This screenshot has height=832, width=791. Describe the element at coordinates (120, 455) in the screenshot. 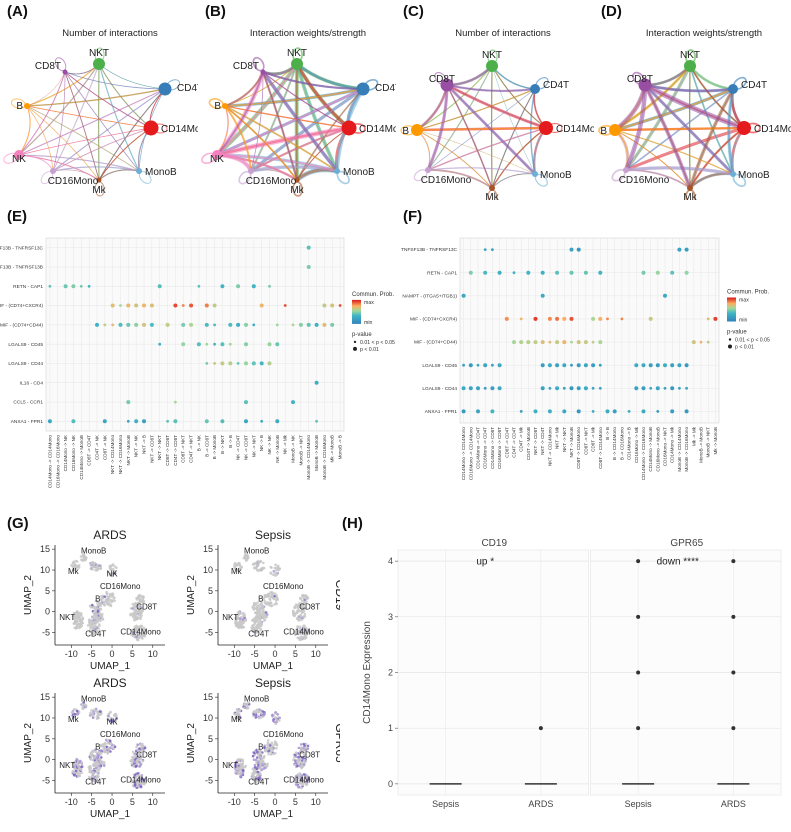

I see `x-tick-label: NKT -> CD16Mono` at that location.